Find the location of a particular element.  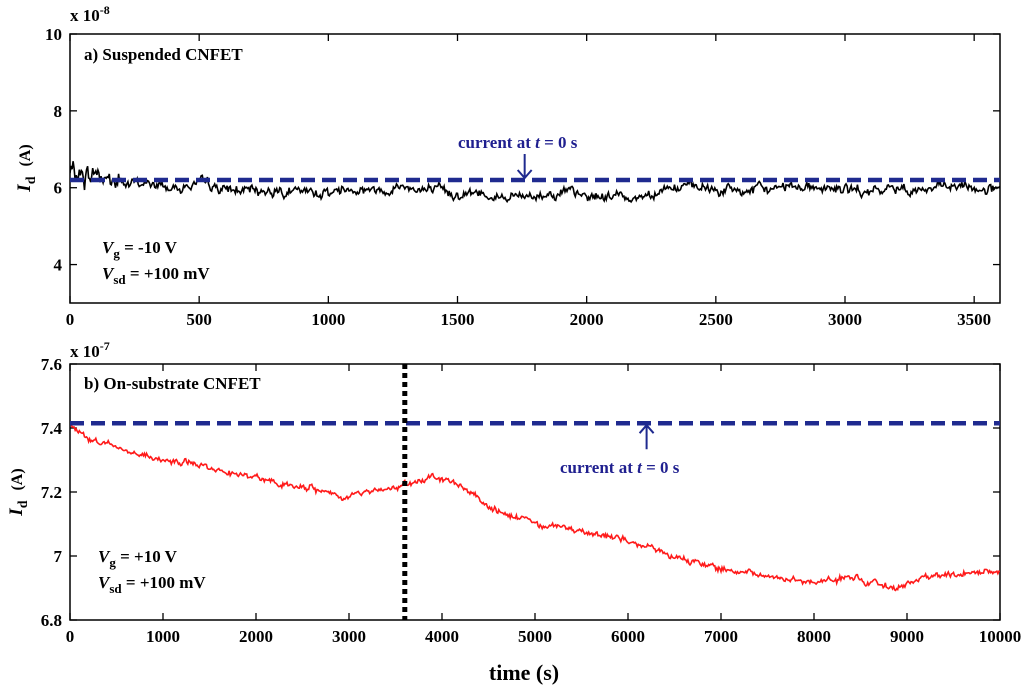

panel-a-vsd-label: Vsd = +100 mV is located at coordinates (156, 275).